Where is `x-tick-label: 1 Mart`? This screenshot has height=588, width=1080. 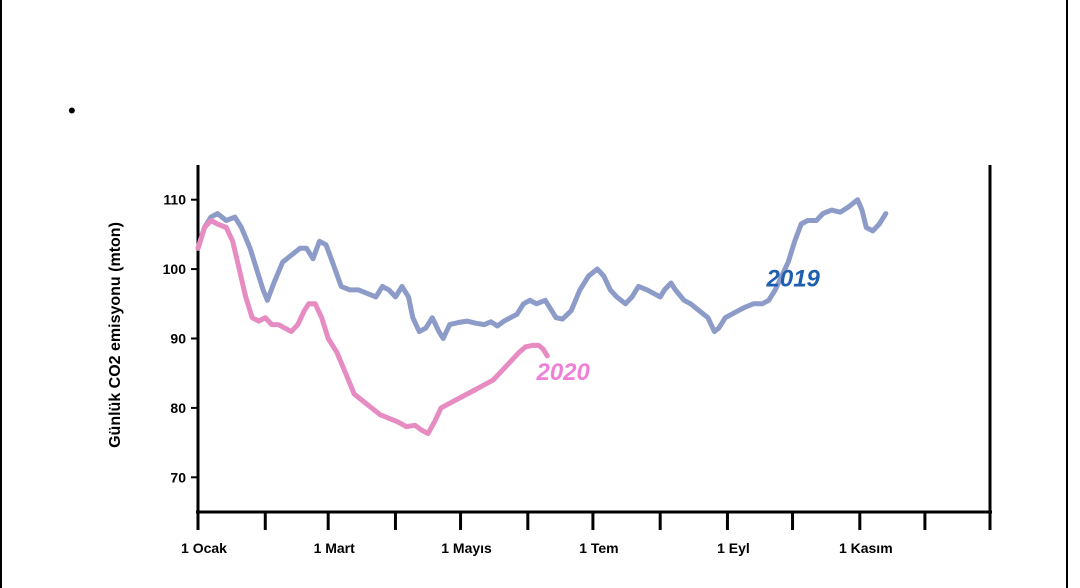
x-tick-label: 1 Mart is located at coordinates (335, 548).